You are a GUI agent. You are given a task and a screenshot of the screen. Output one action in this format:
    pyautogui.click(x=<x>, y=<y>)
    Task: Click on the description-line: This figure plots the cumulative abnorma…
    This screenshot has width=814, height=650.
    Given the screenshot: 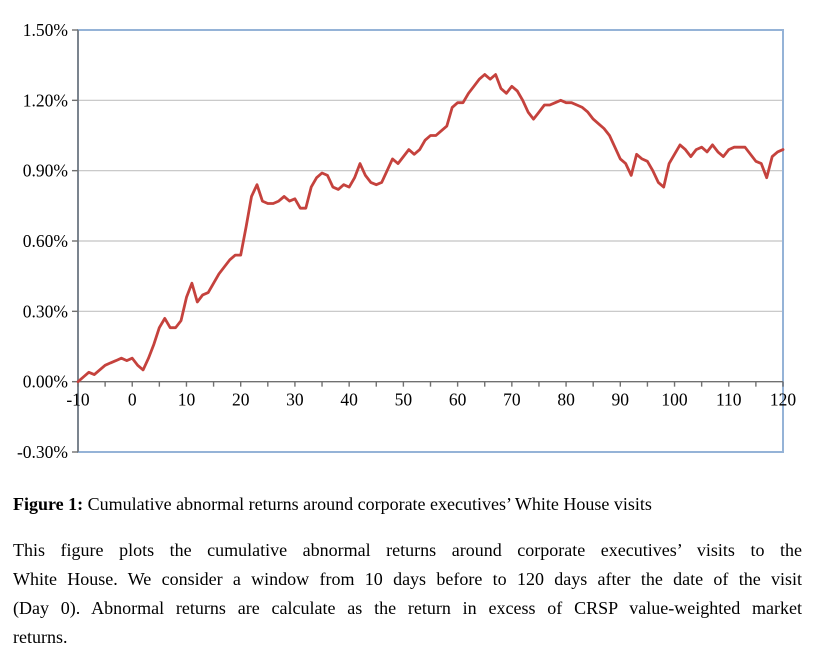 What is the action you would take?
    pyautogui.click(x=407, y=550)
    